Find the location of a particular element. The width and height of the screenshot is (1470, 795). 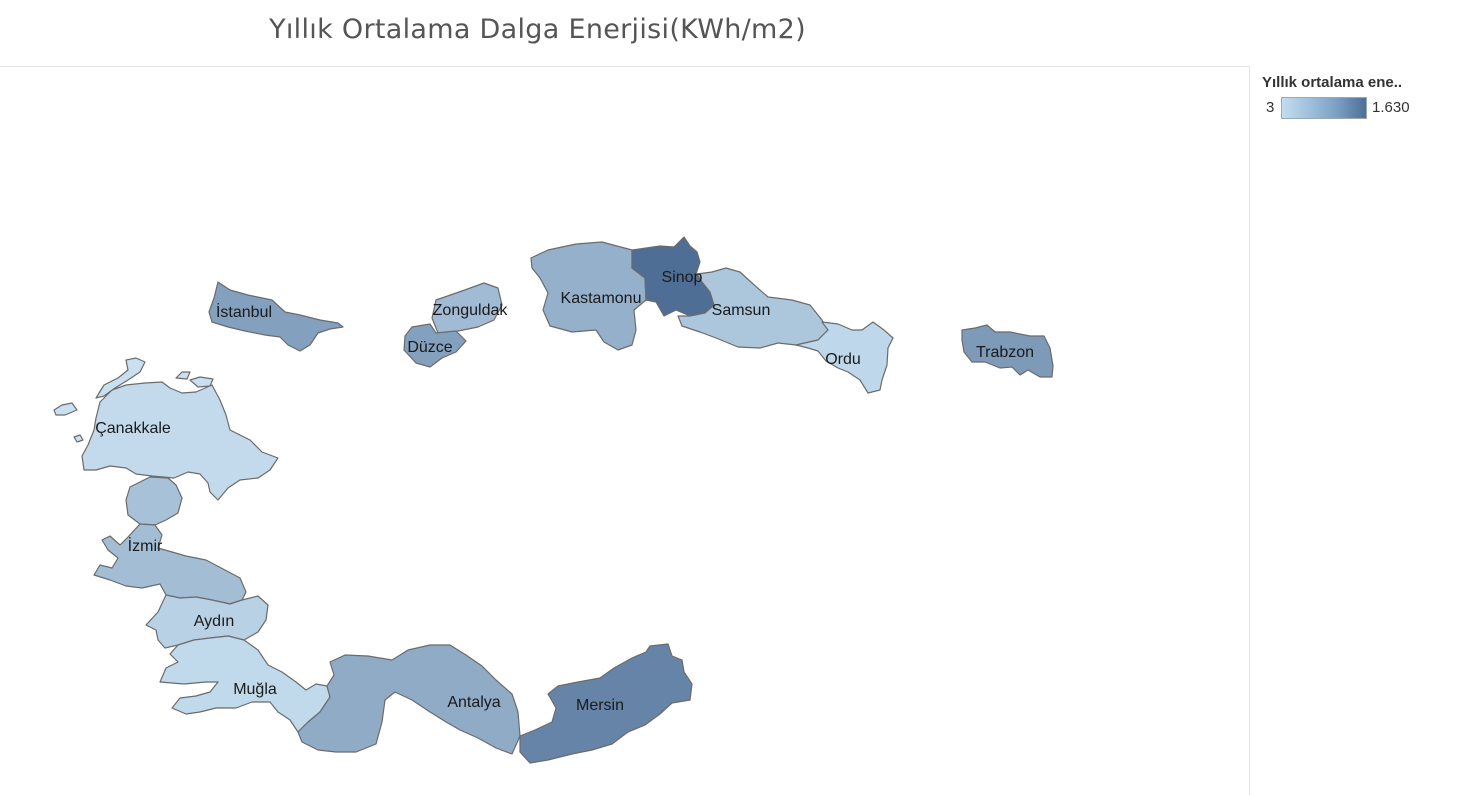

label-canakkale: Çanakkale is located at coordinates (133, 428).